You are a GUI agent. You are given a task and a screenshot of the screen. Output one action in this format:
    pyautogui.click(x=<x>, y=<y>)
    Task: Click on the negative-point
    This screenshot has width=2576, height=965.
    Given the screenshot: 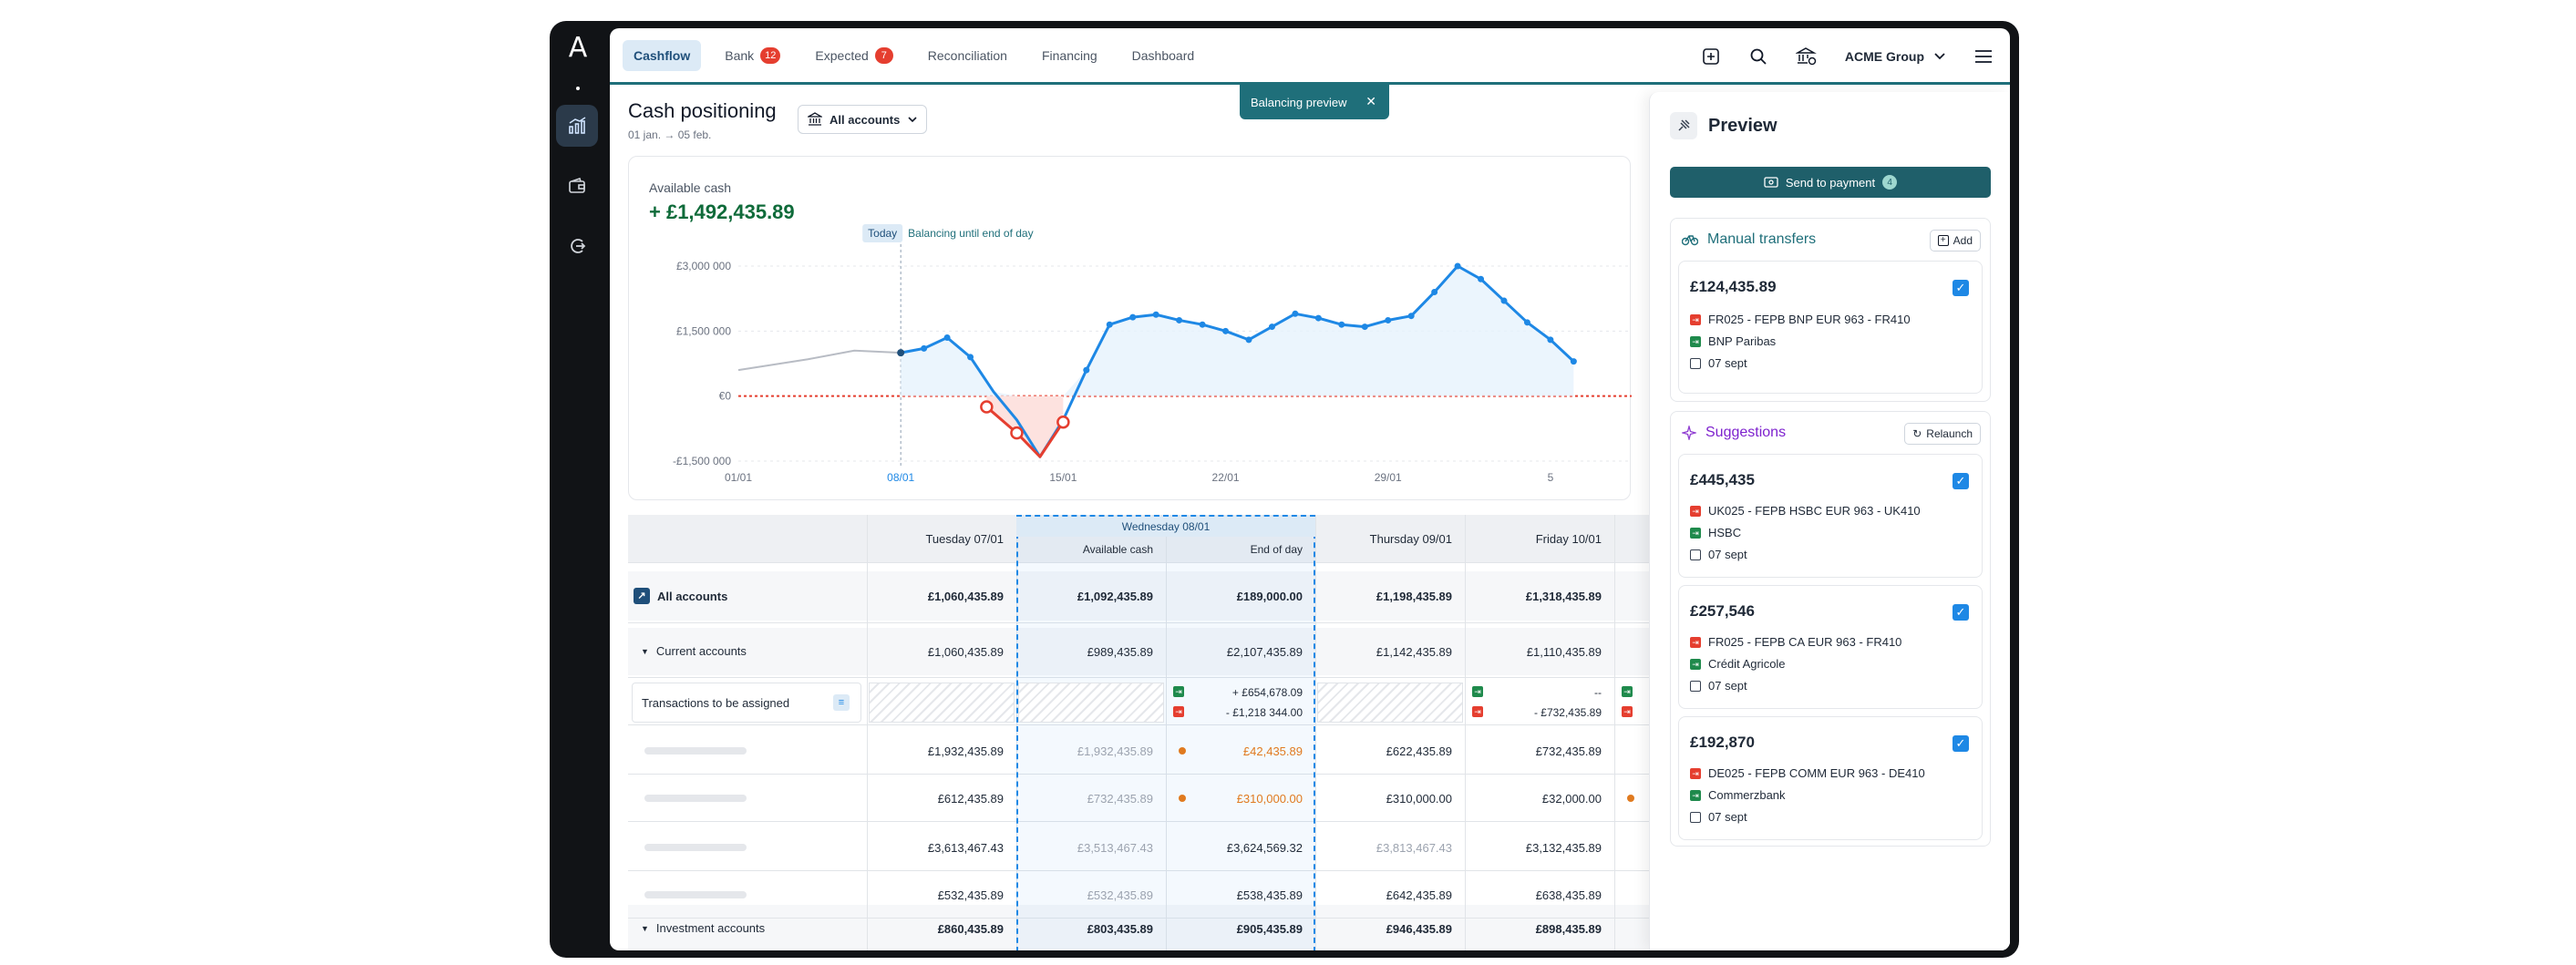 What is the action you would take?
    pyautogui.click(x=987, y=407)
    